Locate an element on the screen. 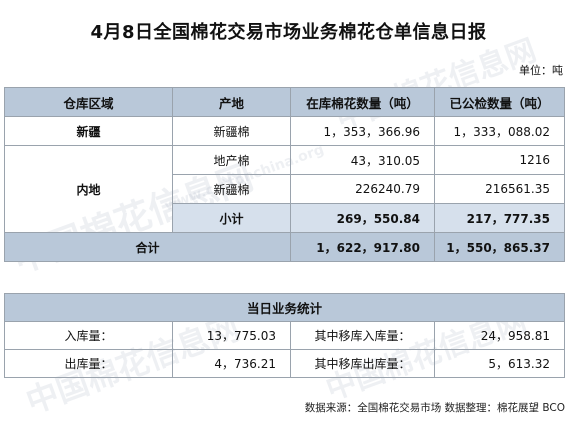 Image resolution: width=577 pixels, height=423 pixels. total-stock: 1，622，917.80 is located at coordinates (362, 247).